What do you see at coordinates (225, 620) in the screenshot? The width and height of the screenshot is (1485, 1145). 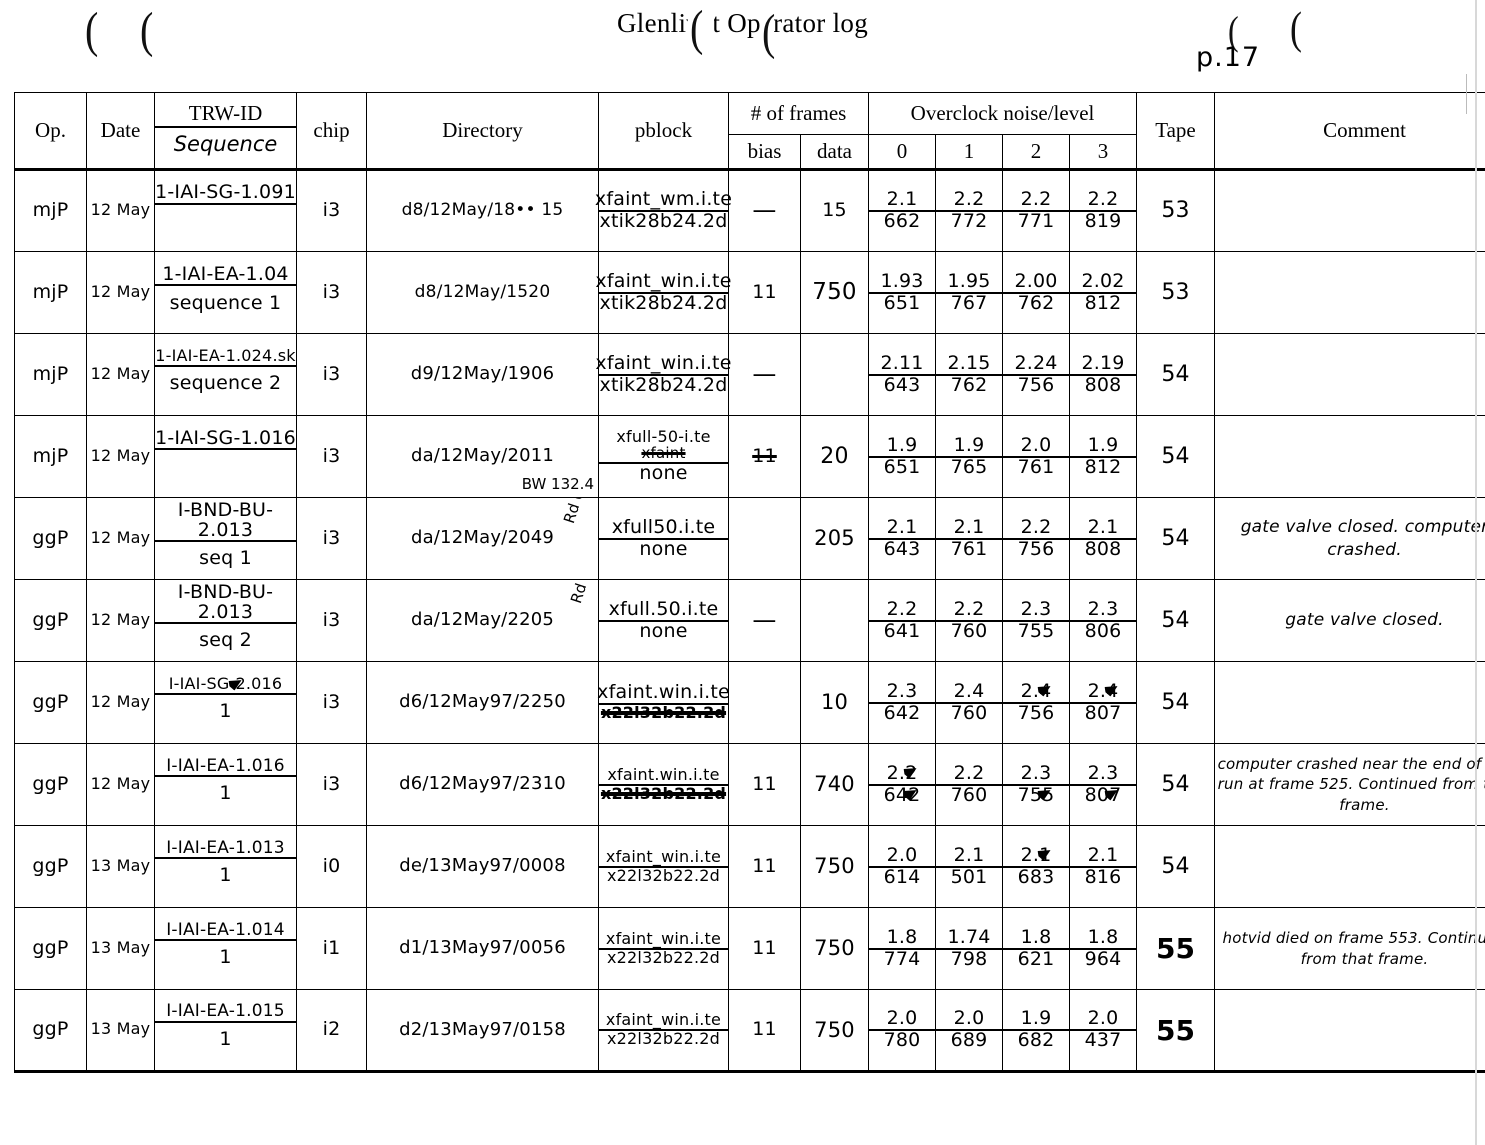 I see `cell-trw-id: I-BND-BU-2.013 seq 2` at bounding box center [225, 620].